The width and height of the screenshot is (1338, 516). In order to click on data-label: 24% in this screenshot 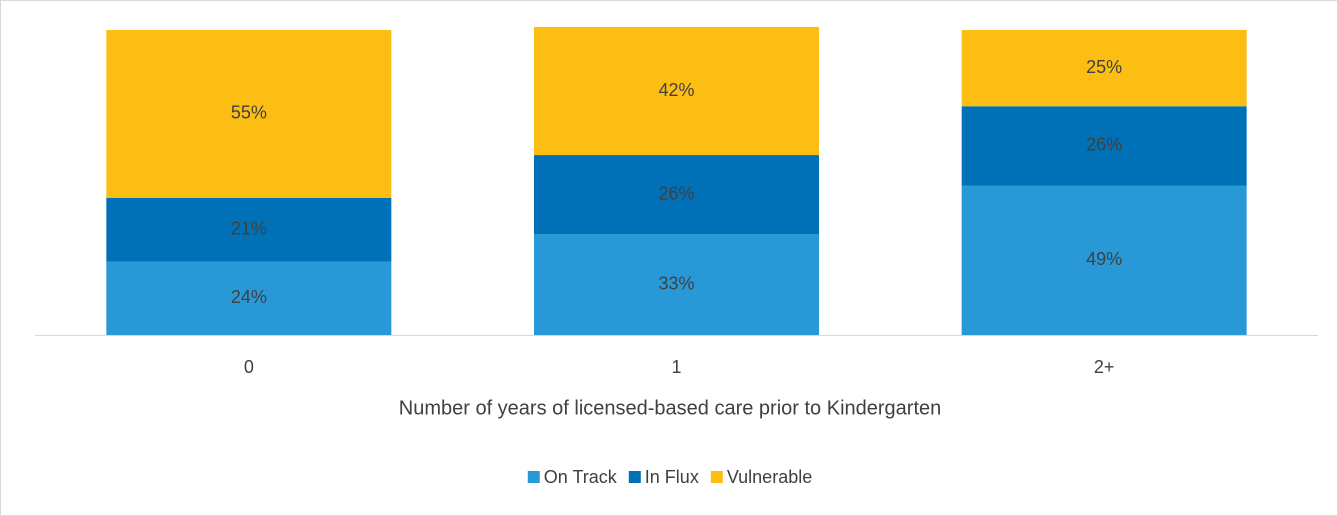, I will do `click(249, 297)`.